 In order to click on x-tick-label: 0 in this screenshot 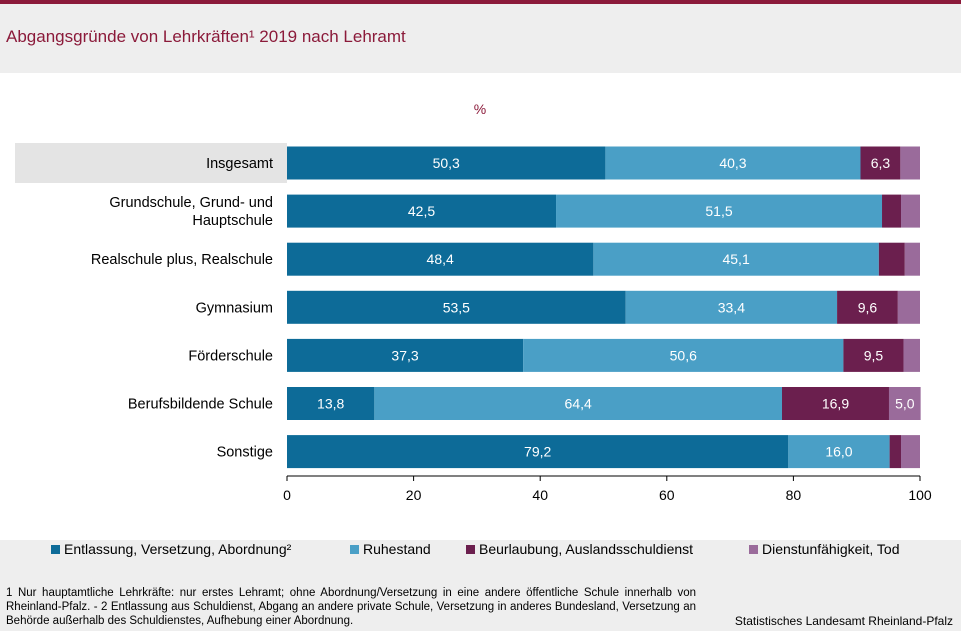, I will do `click(287, 495)`.